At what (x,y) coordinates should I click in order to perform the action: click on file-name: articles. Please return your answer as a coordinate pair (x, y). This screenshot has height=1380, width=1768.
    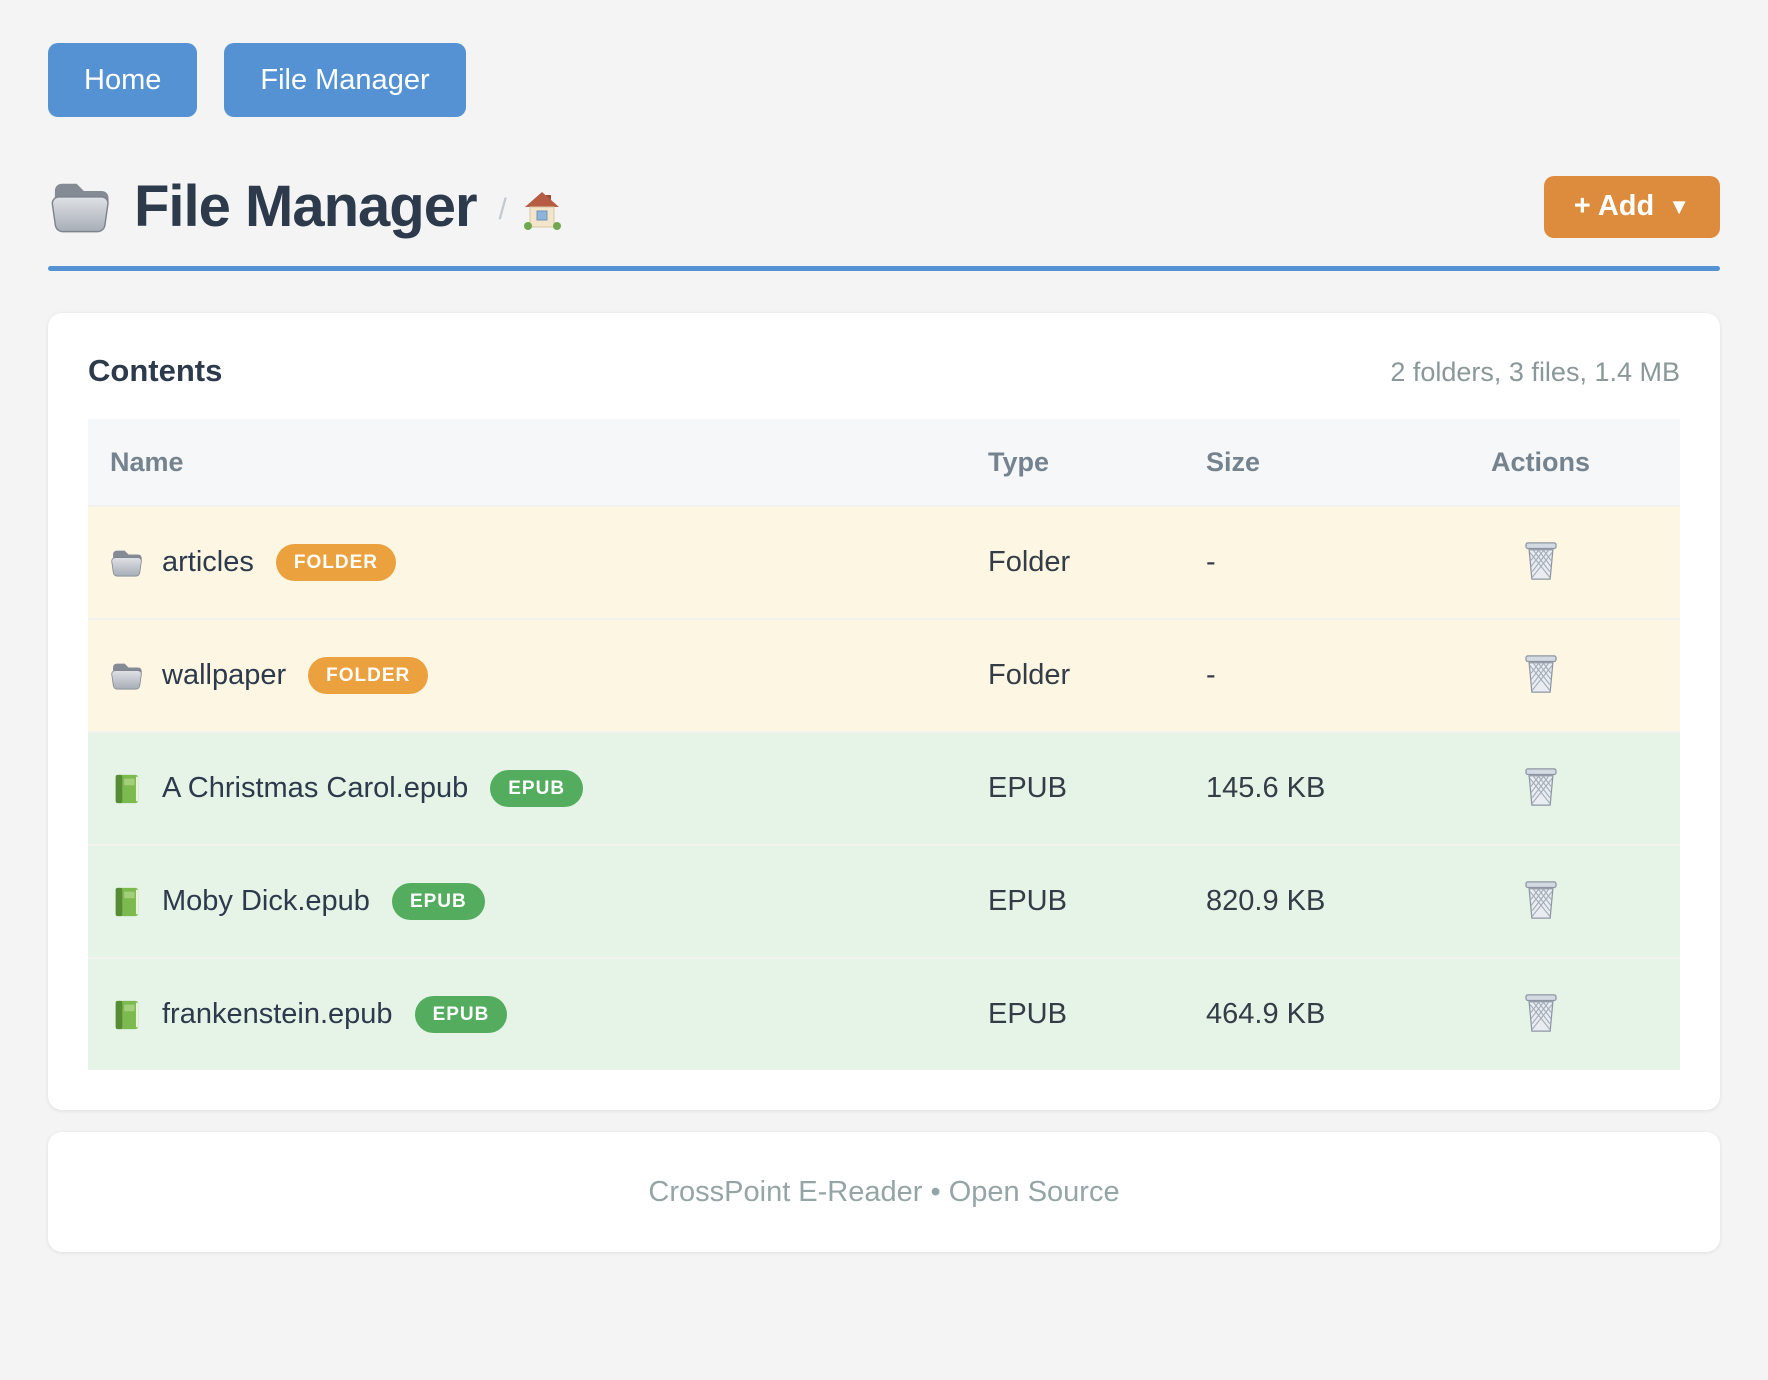
    Looking at the image, I should click on (208, 562).